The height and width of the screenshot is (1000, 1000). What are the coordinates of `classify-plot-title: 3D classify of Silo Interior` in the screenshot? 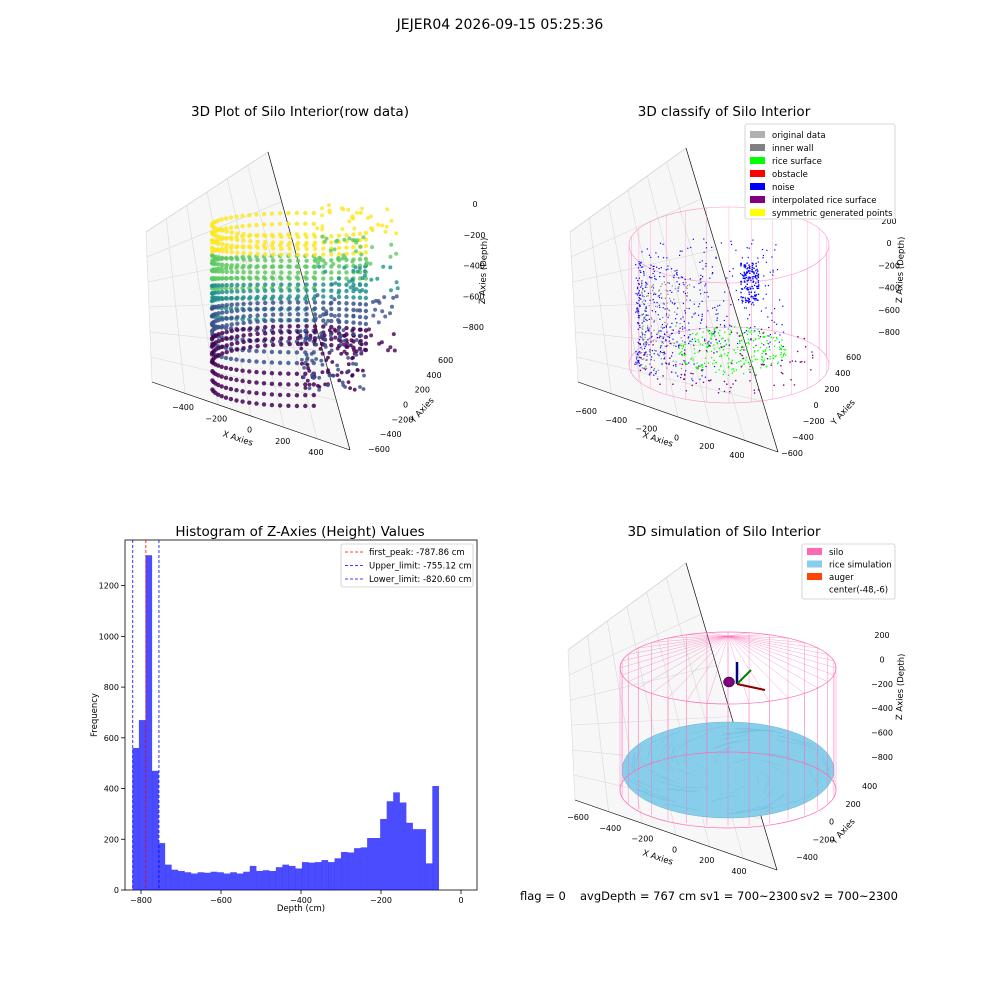 It's located at (724, 112).